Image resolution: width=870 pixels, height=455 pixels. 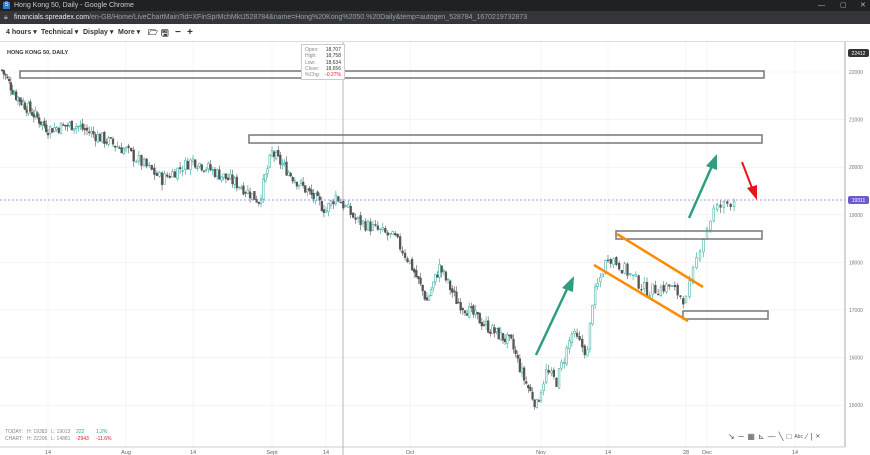 What do you see at coordinates (153, 32) in the screenshot?
I see `folder-open-icon: 🗁` at bounding box center [153, 32].